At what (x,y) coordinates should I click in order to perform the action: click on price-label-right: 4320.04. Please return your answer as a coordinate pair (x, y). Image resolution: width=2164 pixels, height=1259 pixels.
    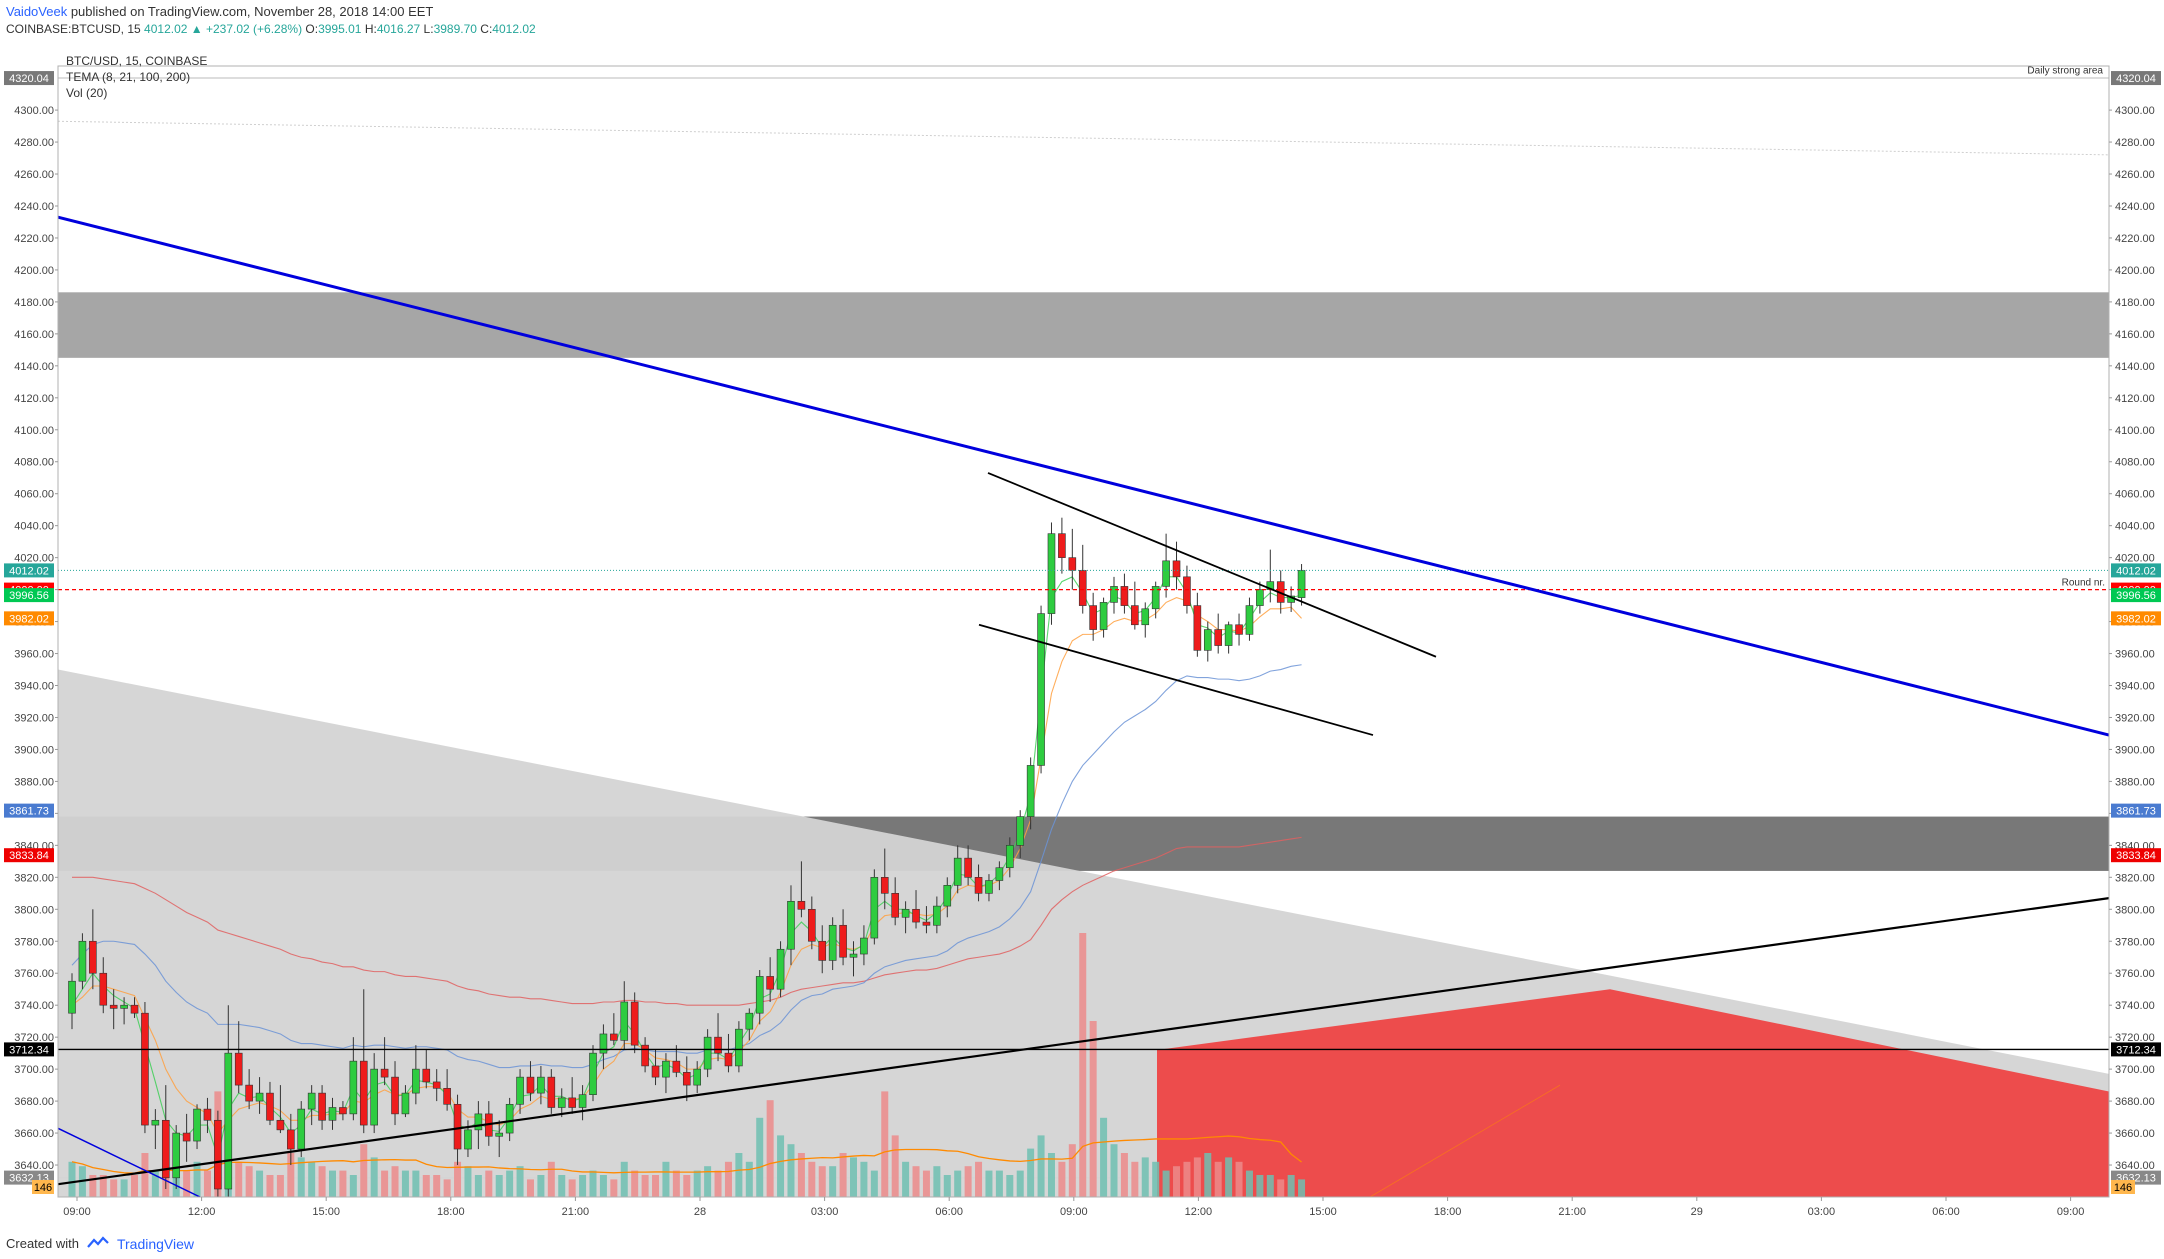
    Looking at the image, I should click on (2136, 79).